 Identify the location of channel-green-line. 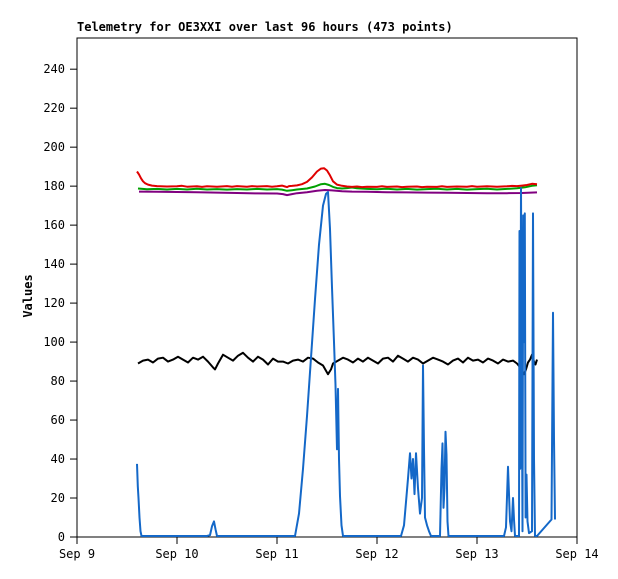
(337, 187).